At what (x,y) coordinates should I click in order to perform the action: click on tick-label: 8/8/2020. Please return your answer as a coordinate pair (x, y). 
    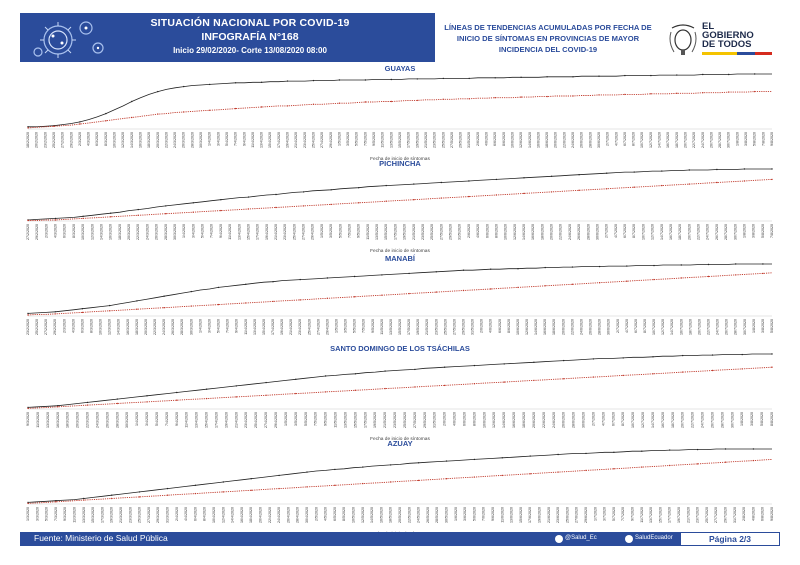
    Looking at the image, I should click on (772, 419).